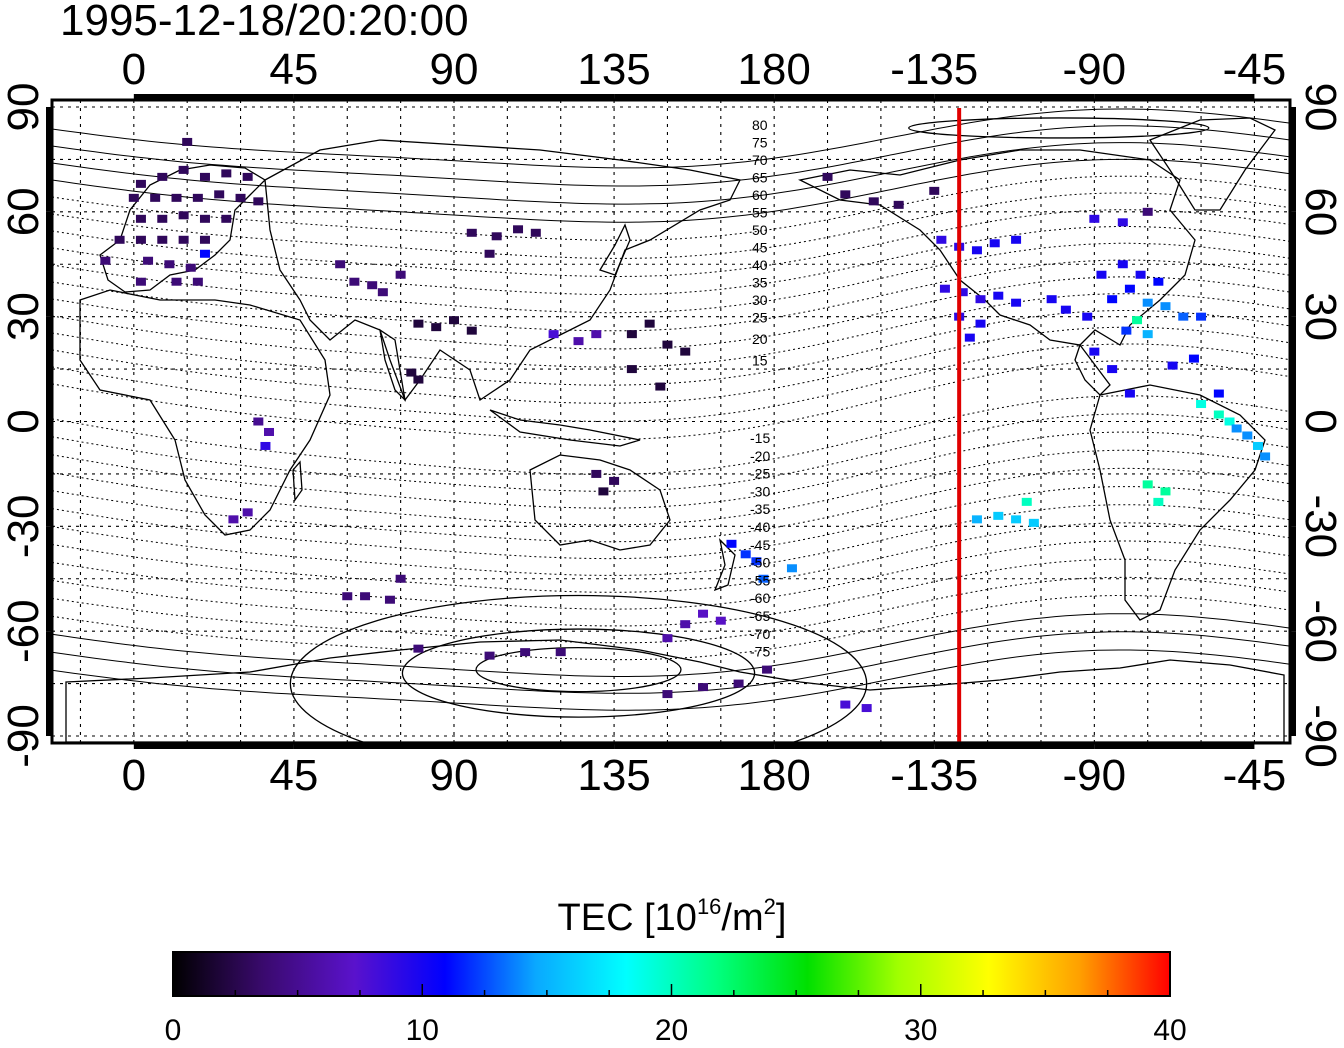 Image resolution: width=1344 pixels, height=1048 pixels. Describe the element at coordinates (1320, 421) in the screenshot. I see `lat-tick-label-right: 0` at that location.